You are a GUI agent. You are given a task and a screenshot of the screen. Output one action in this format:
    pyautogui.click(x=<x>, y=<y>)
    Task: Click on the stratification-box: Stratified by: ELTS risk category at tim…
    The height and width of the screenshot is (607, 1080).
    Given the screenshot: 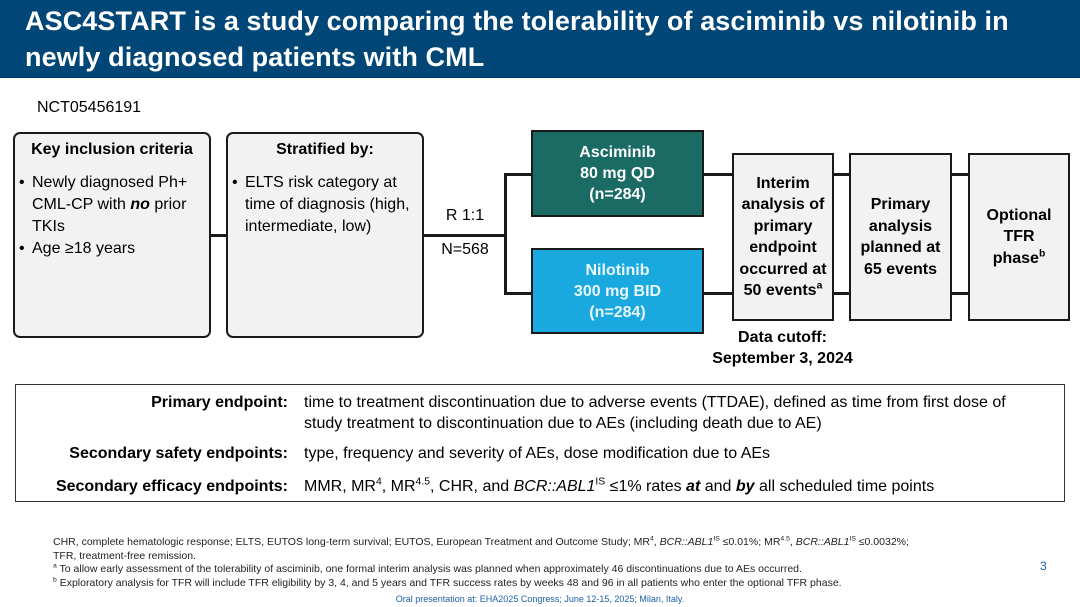 What is the action you would take?
    pyautogui.click(x=325, y=235)
    